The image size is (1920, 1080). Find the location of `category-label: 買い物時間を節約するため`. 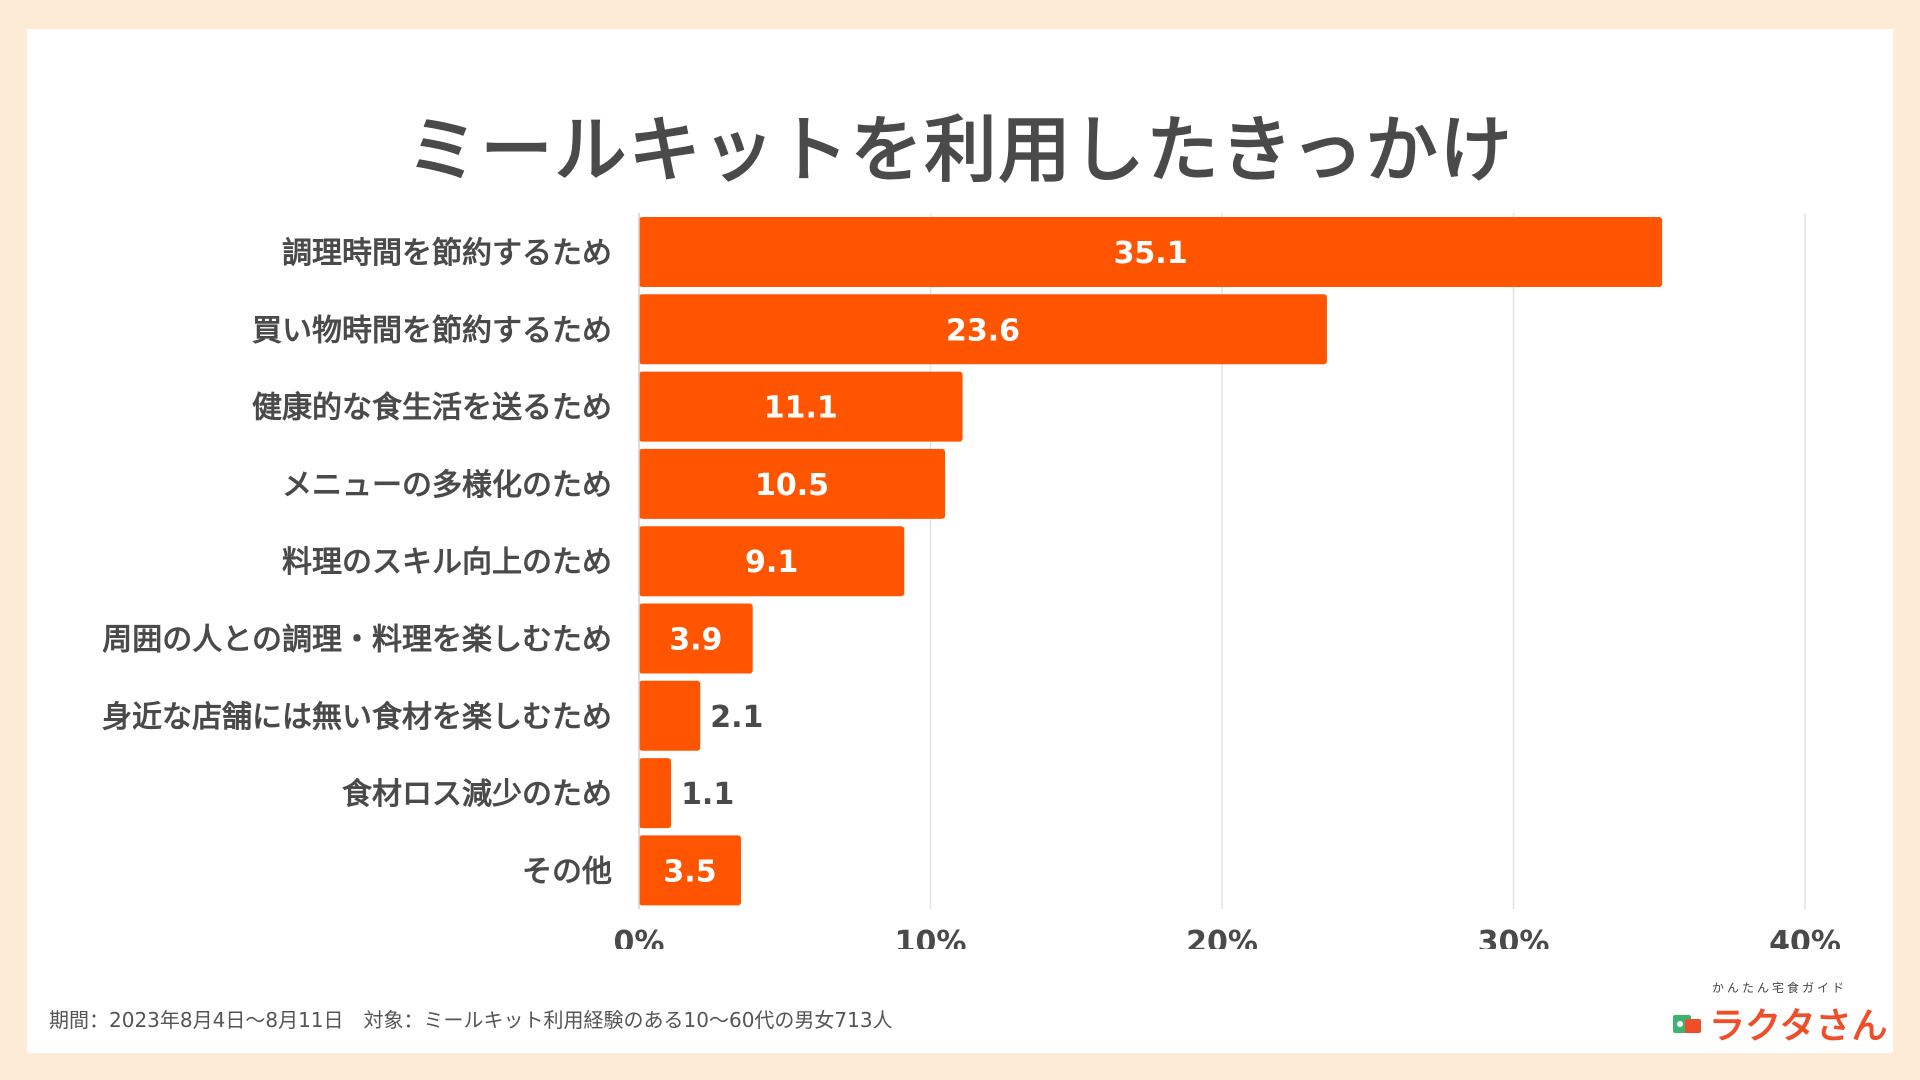

category-label: 買い物時間を節約するため is located at coordinates (432, 330).